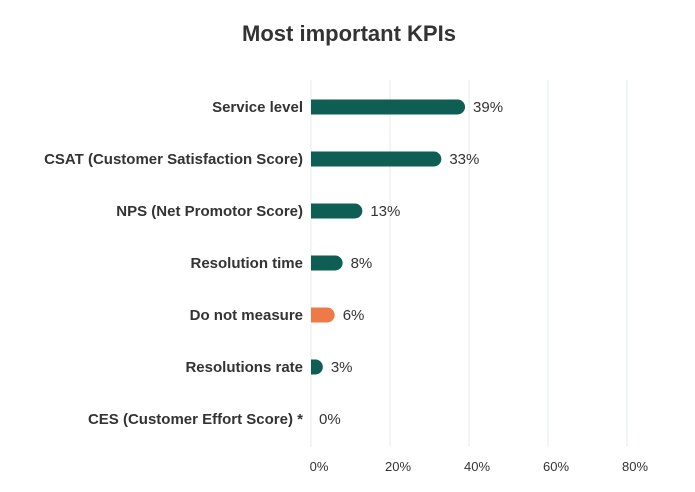  Describe the element at coordinates (354, 315) in the screenshot. I see `value-label: 6%` at that location.